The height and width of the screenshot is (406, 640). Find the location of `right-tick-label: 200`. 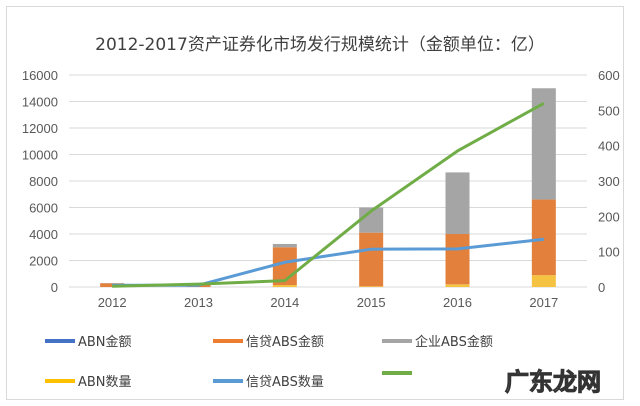

right-tick-label: 200 is located at coordinates (609, 216).